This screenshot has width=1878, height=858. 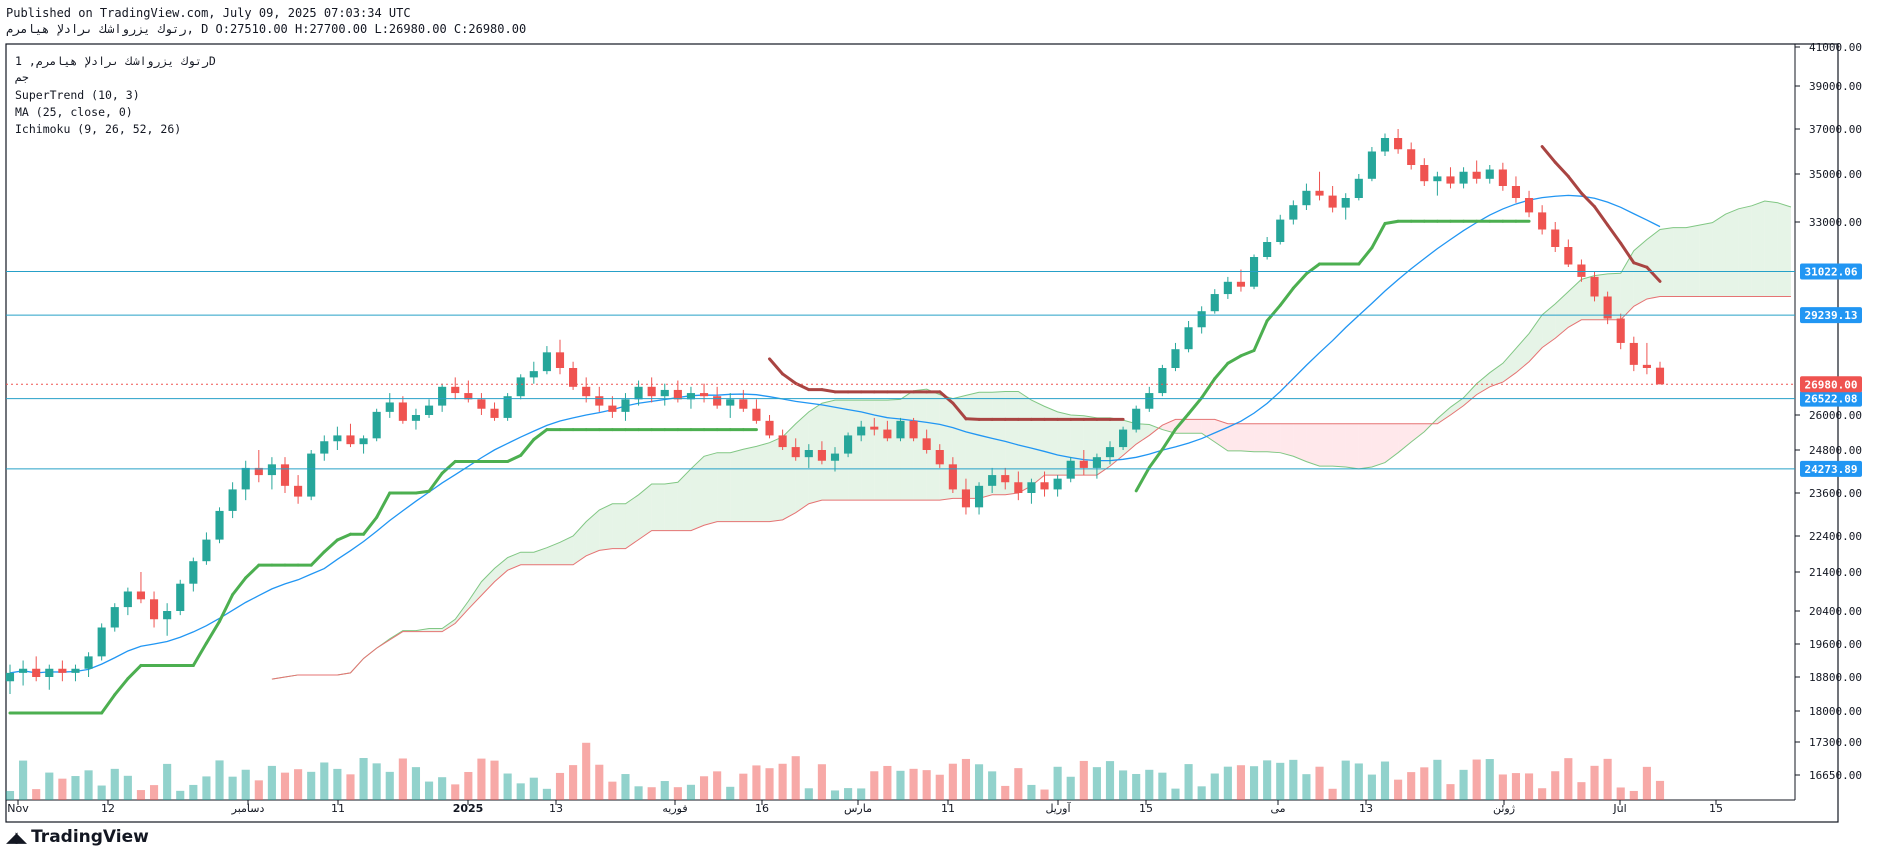 What do you see at coordinates (108, 808) in the screenshot?
I see `x-tick-label: 12` at bounding box center [108, 808].